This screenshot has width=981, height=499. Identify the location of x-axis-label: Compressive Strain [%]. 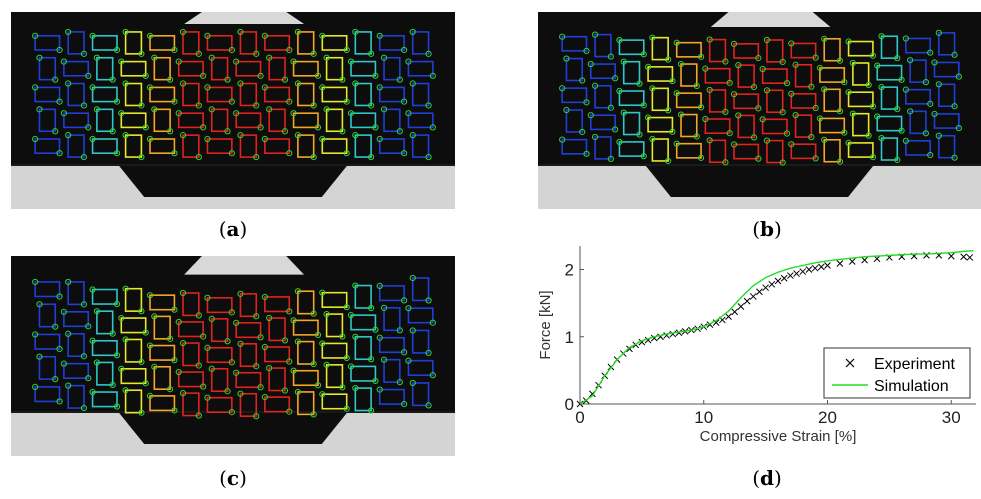
(778, 436).